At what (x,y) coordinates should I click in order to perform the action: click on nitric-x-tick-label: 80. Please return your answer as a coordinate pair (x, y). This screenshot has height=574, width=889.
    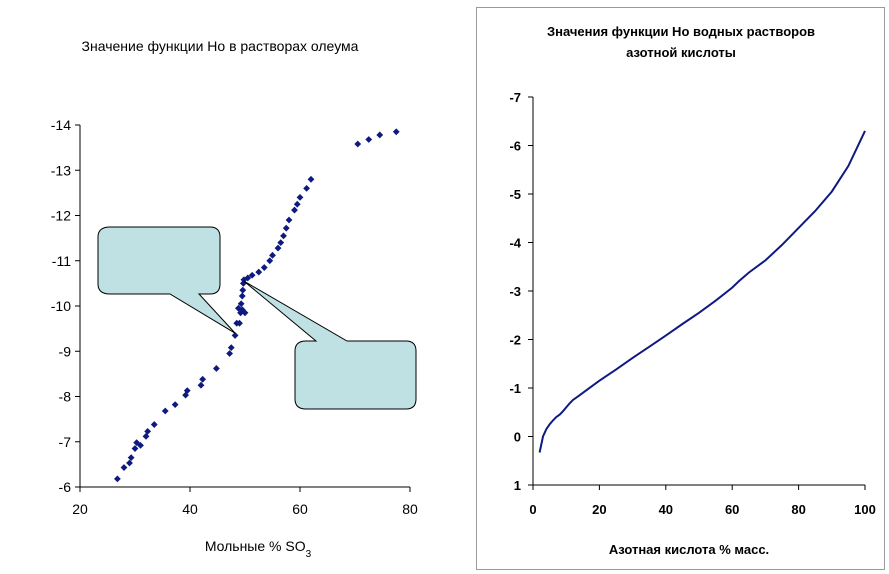
    Looking at the image, I should click on (798, 509).